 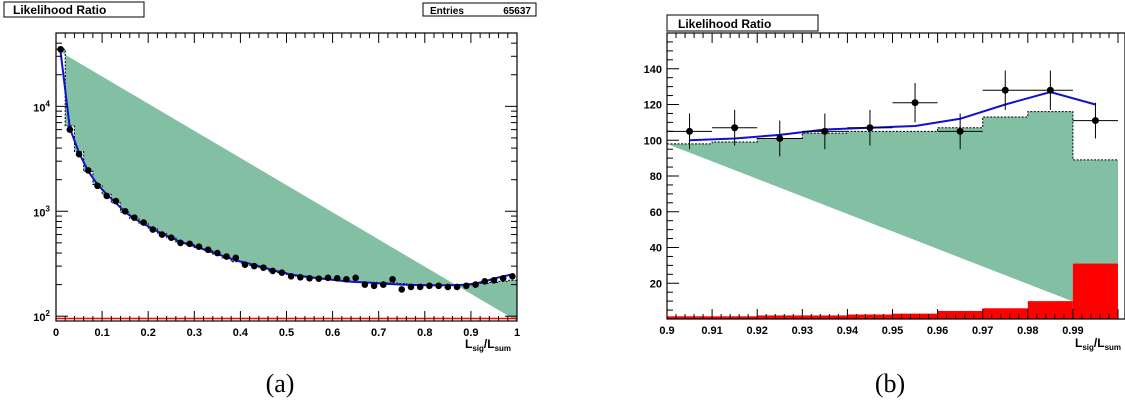 I want to click on panel-b-xlabel: Lsig/Lsum, so click(x=1098, y=344).